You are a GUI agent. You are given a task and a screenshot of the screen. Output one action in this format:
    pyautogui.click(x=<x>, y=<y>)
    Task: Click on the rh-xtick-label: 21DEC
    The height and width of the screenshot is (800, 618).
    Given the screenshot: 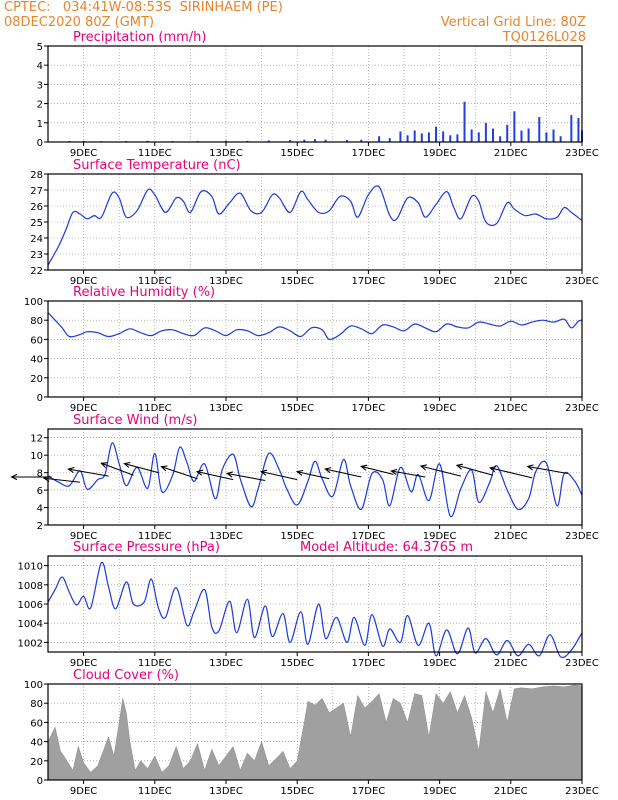 What is the action you would take?
    pyautogui.click(x=511, y=408)
    